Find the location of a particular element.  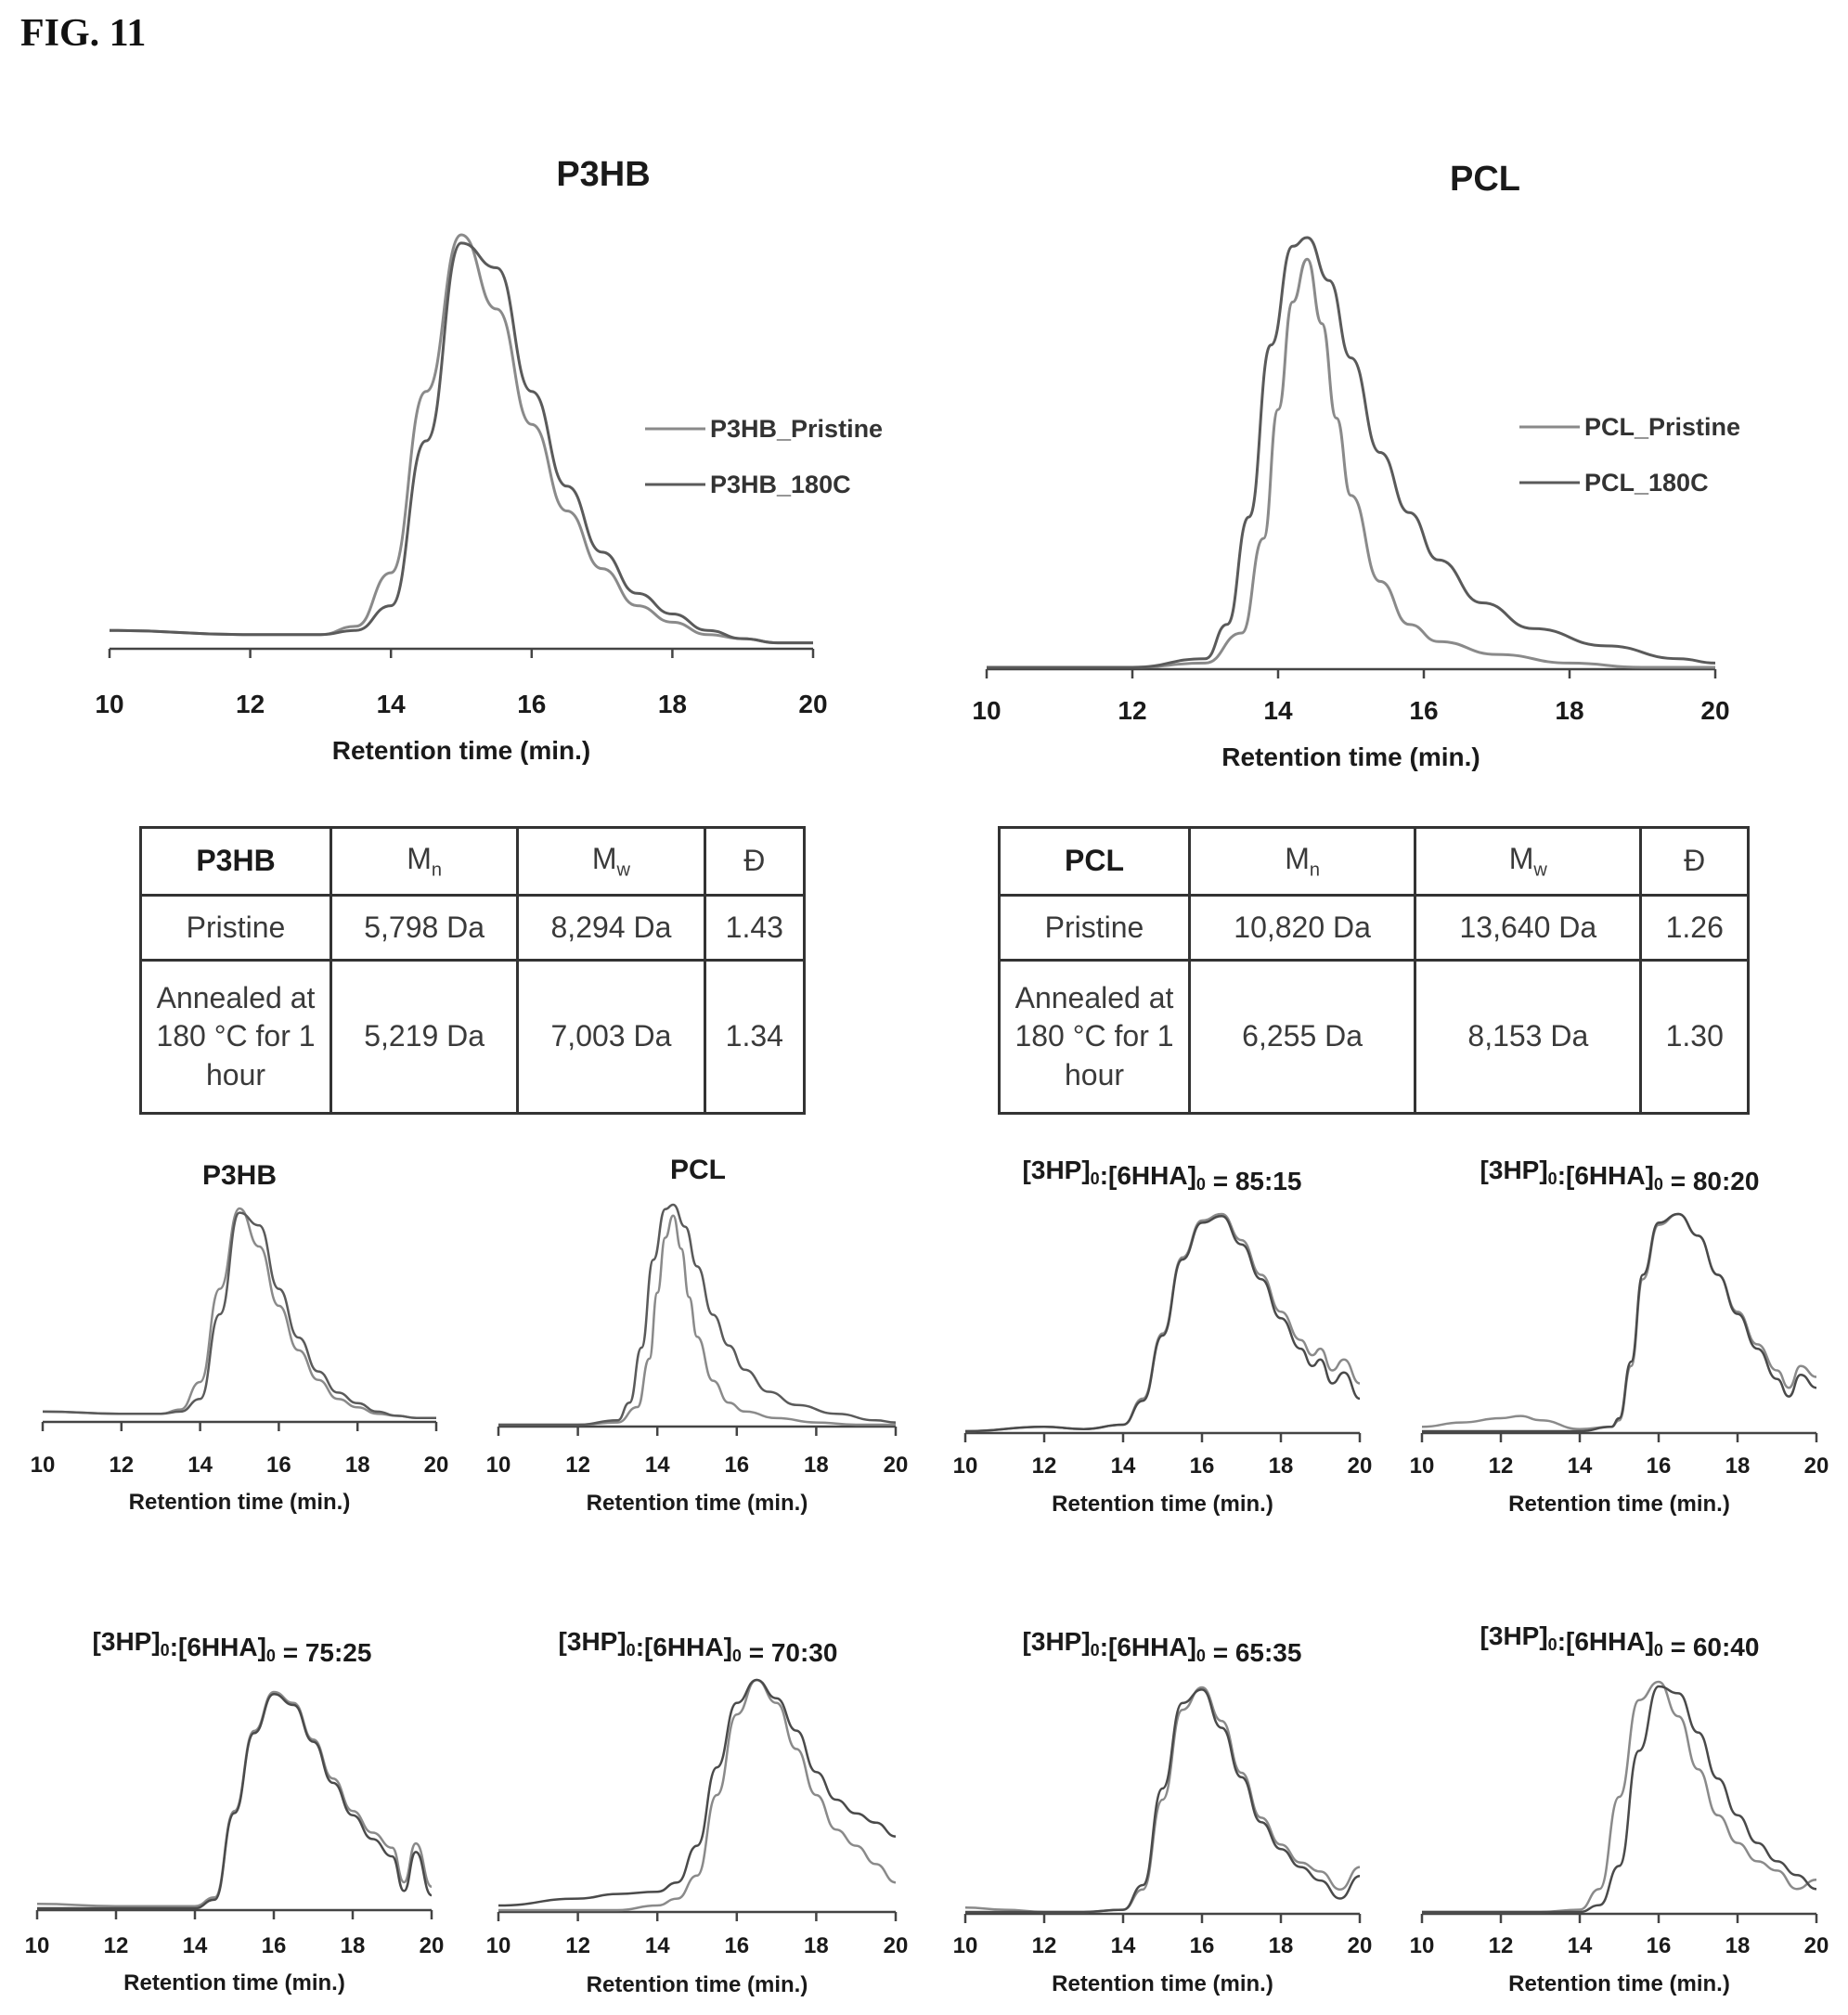

header-mn-symbol: M is located at coordinates (419, 859).